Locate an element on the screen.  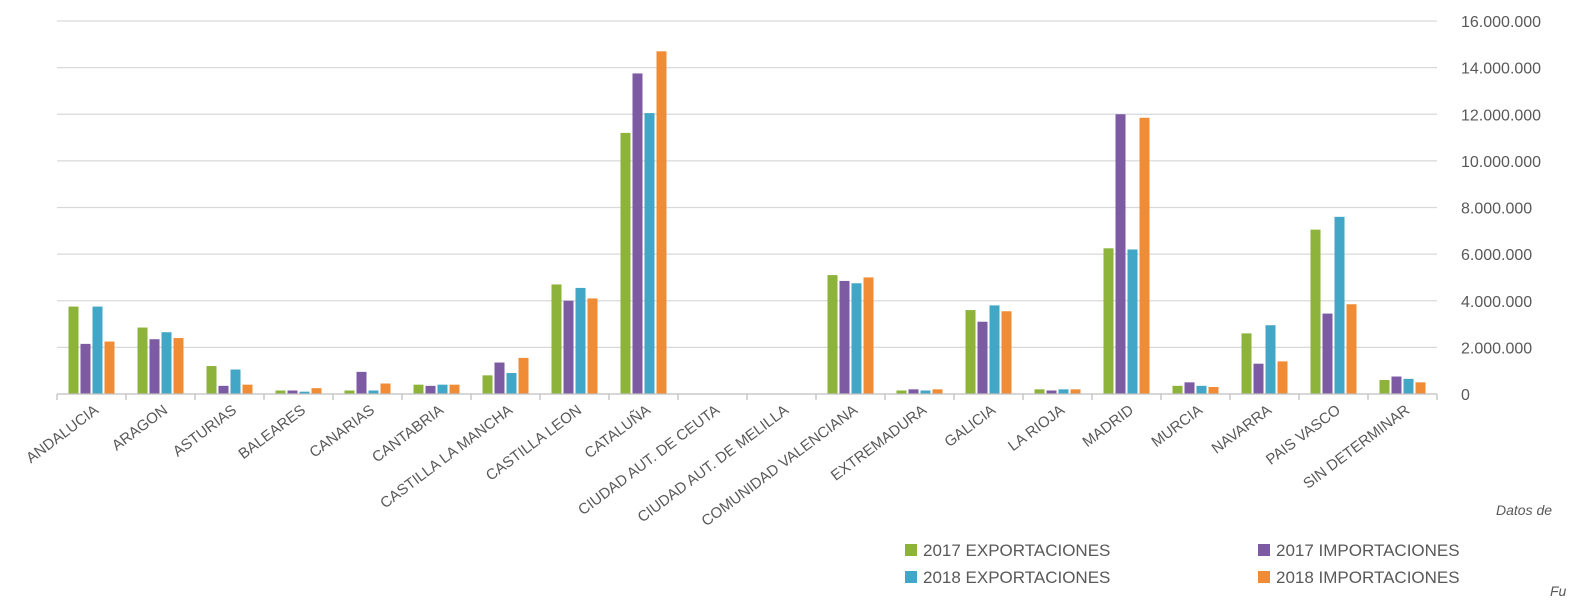
y-tick-label: 2.000.000 is located at coordinates (1496, 348).